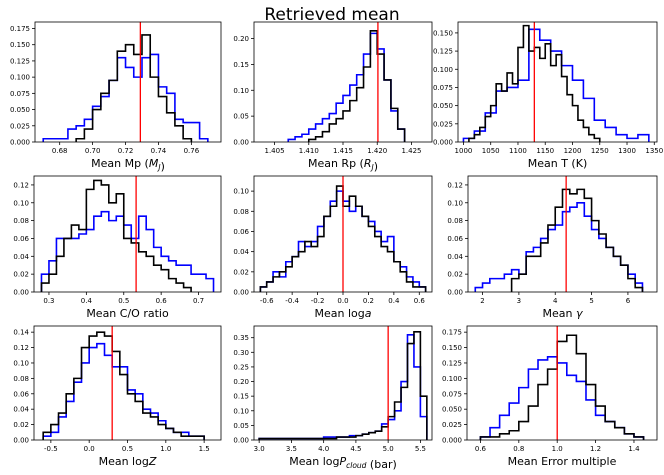 This screenshot has width=664, height=475. I want to click on x-tick-label: 1200, so click(573, 151).